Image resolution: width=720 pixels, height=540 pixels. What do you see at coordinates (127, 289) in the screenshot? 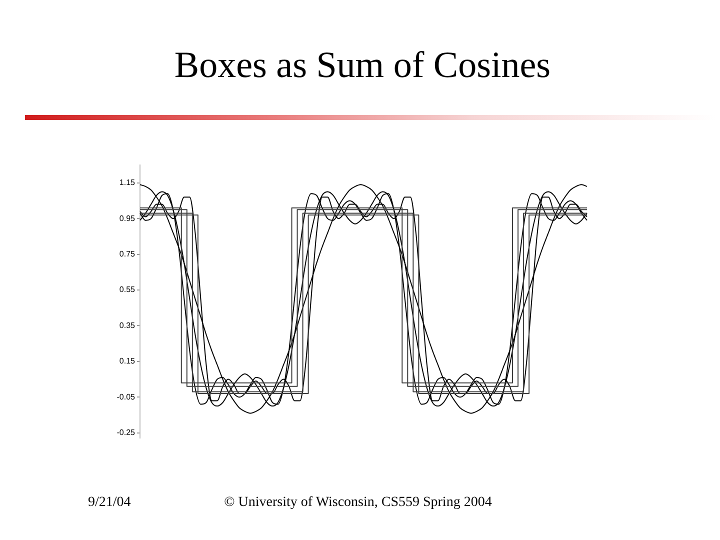
I see `y-tick-label: 0.55` at bounding box center [127, 289].